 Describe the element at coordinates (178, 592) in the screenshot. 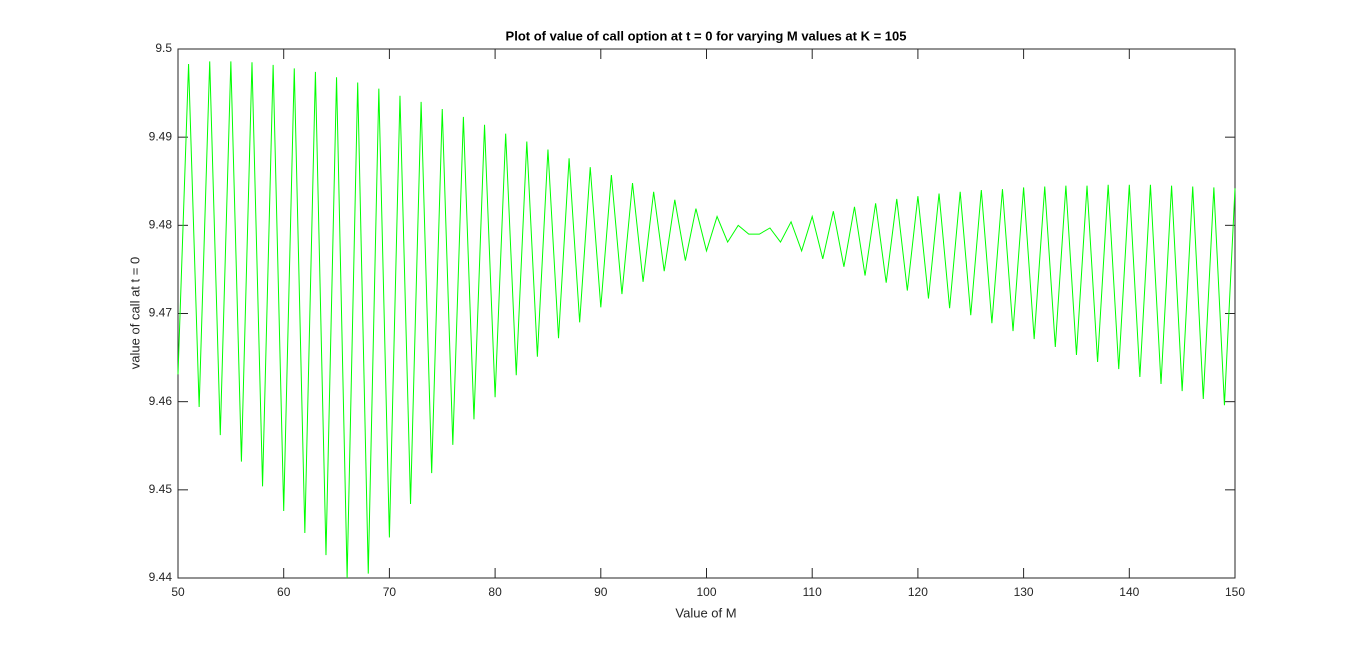

I see `x-tick-label: 50` at that location.